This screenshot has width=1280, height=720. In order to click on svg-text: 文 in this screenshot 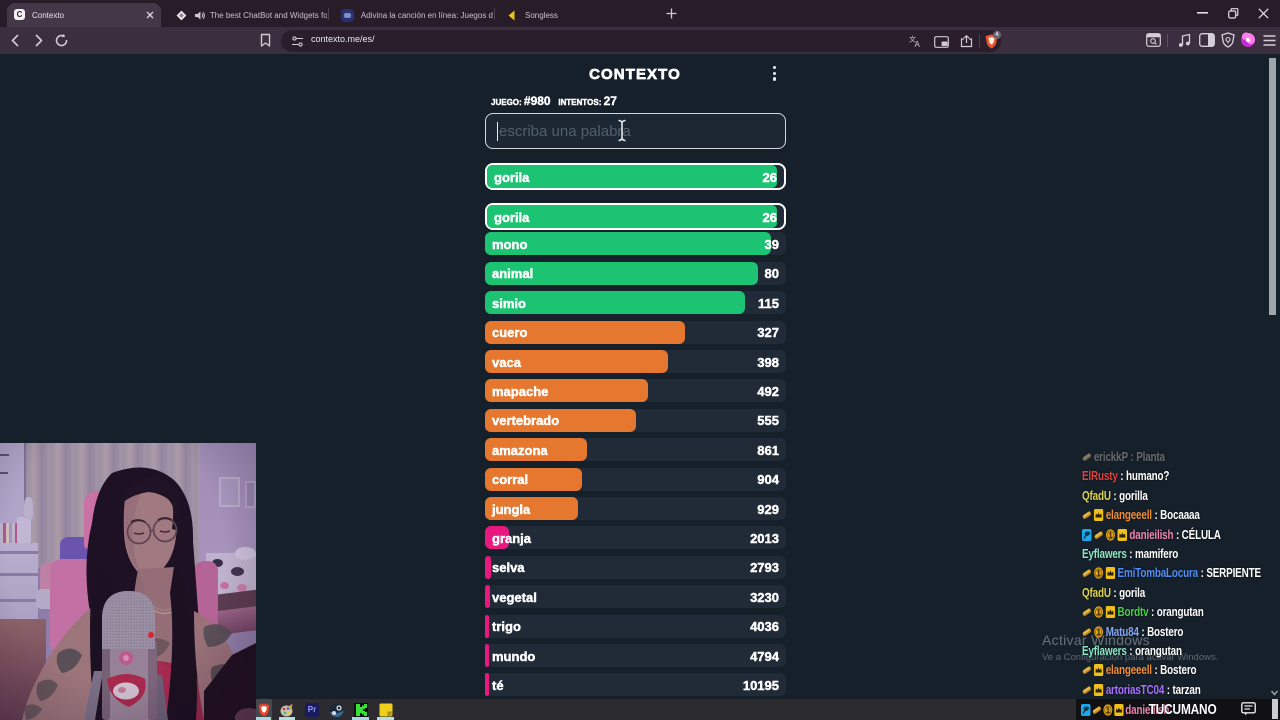, I will do `click(912, 39)`.